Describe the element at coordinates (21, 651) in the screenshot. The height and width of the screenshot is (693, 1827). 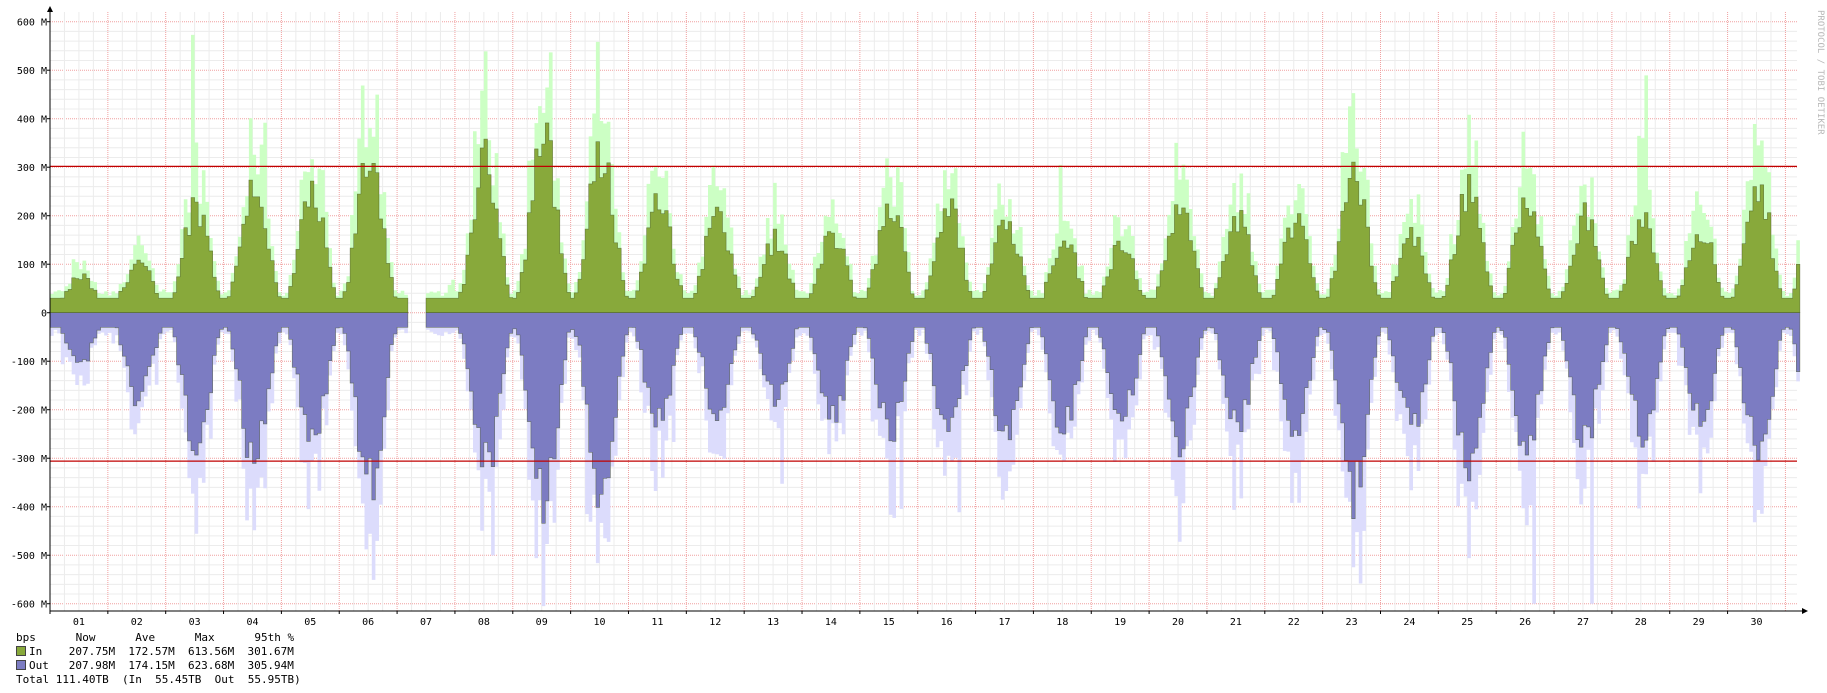
I see `legend-swatch-in` at that location.